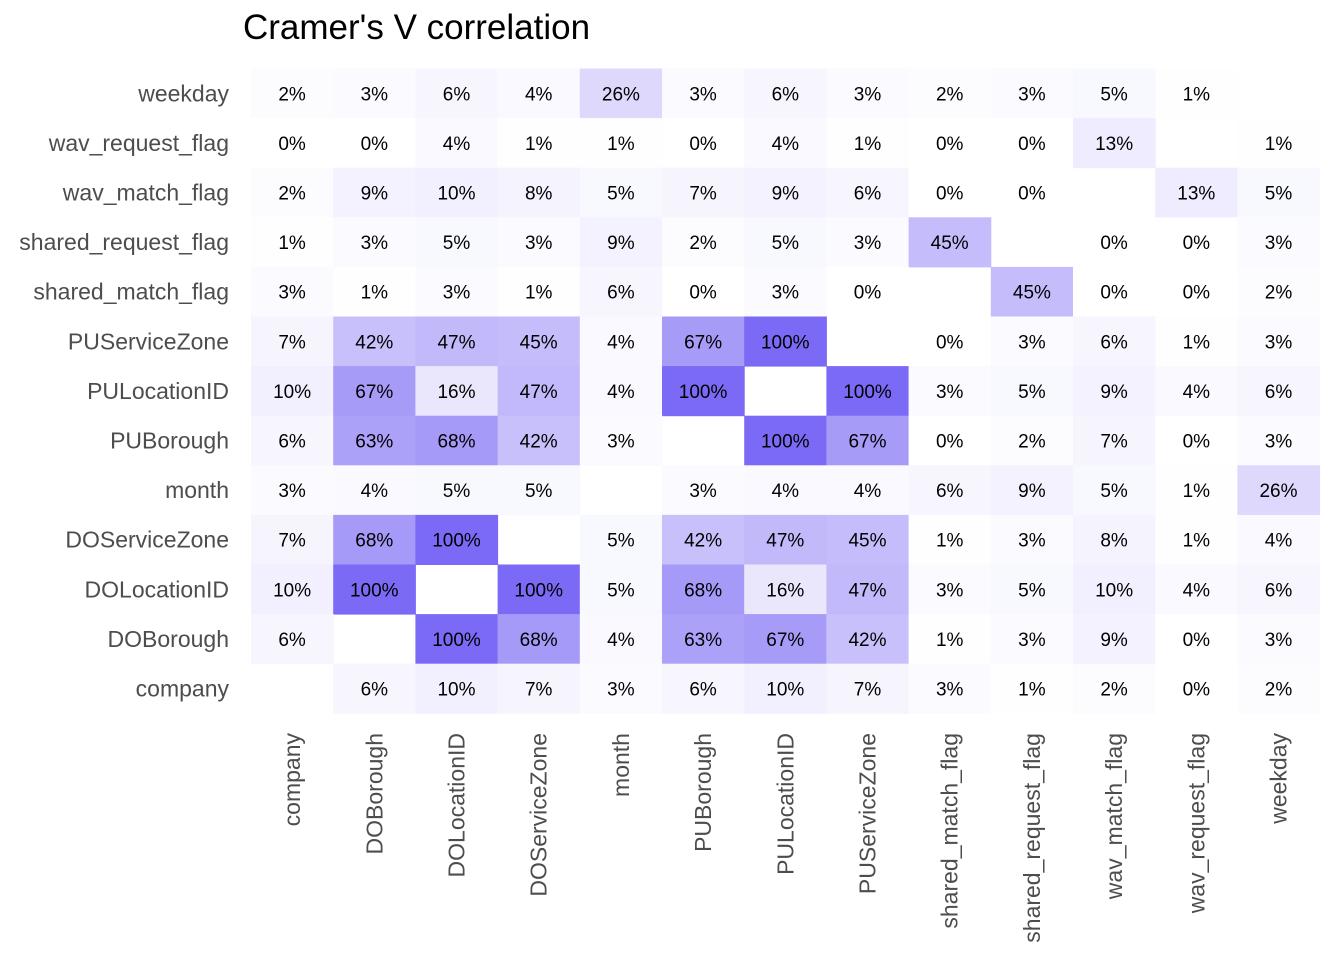  Describe the element at coordinates (374, 541) in the screenshot. I see `cell-value-label: 68%` at that location.